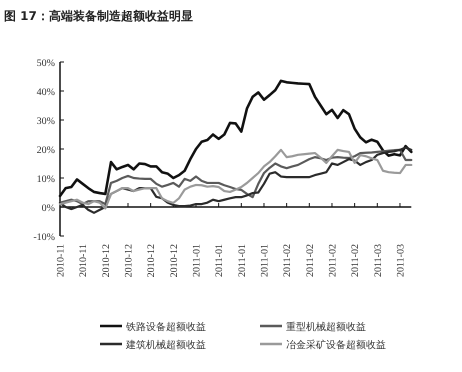  Describe the element at coordinates (98, 16) in the screenshot. I see `chart-title: 图 17：高端装备制造超额收益明显` at that location.